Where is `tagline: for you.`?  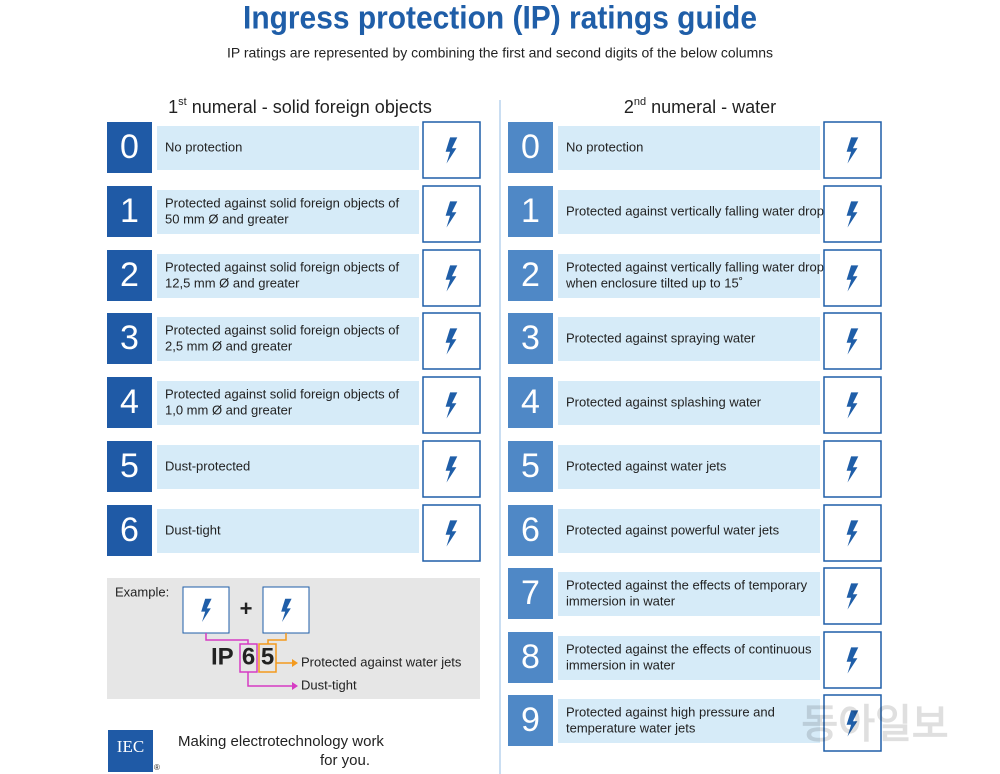
tagline: for you. is located at coordinates (345, 760).